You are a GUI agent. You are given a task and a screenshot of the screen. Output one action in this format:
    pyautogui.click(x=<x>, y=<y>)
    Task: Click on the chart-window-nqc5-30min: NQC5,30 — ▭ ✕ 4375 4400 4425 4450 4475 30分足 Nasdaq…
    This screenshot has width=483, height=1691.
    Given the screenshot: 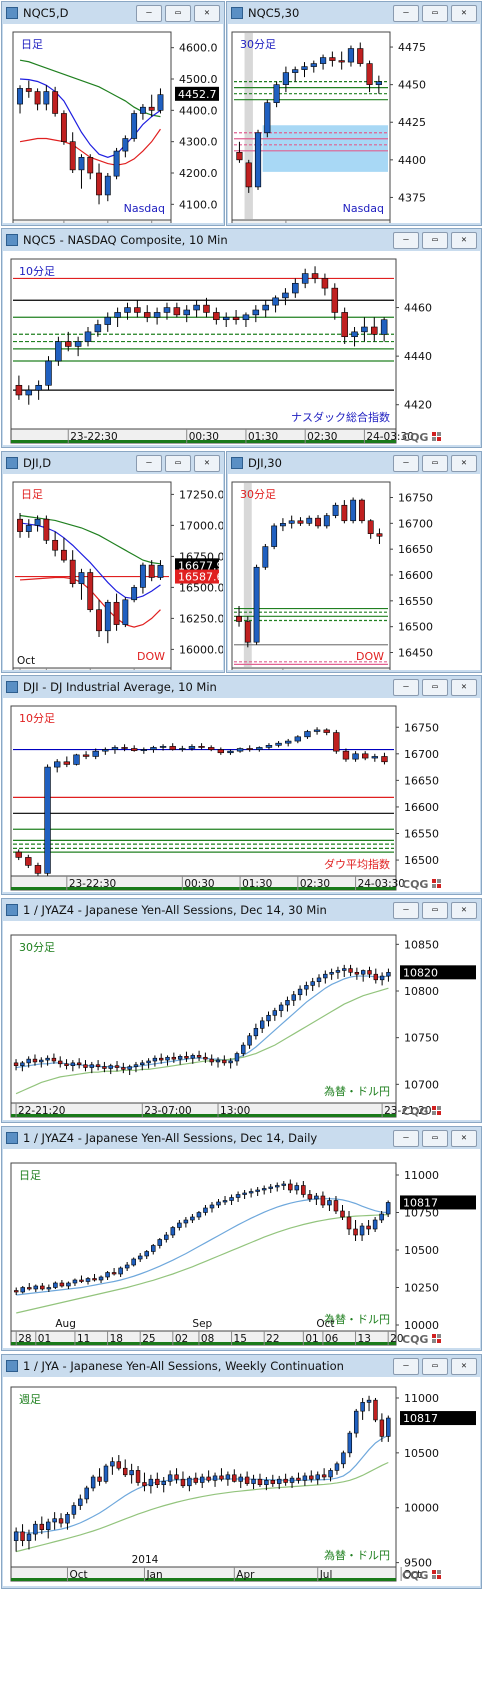 What is the action you would take?
    pyautogui.click(x=354, y=113)
    